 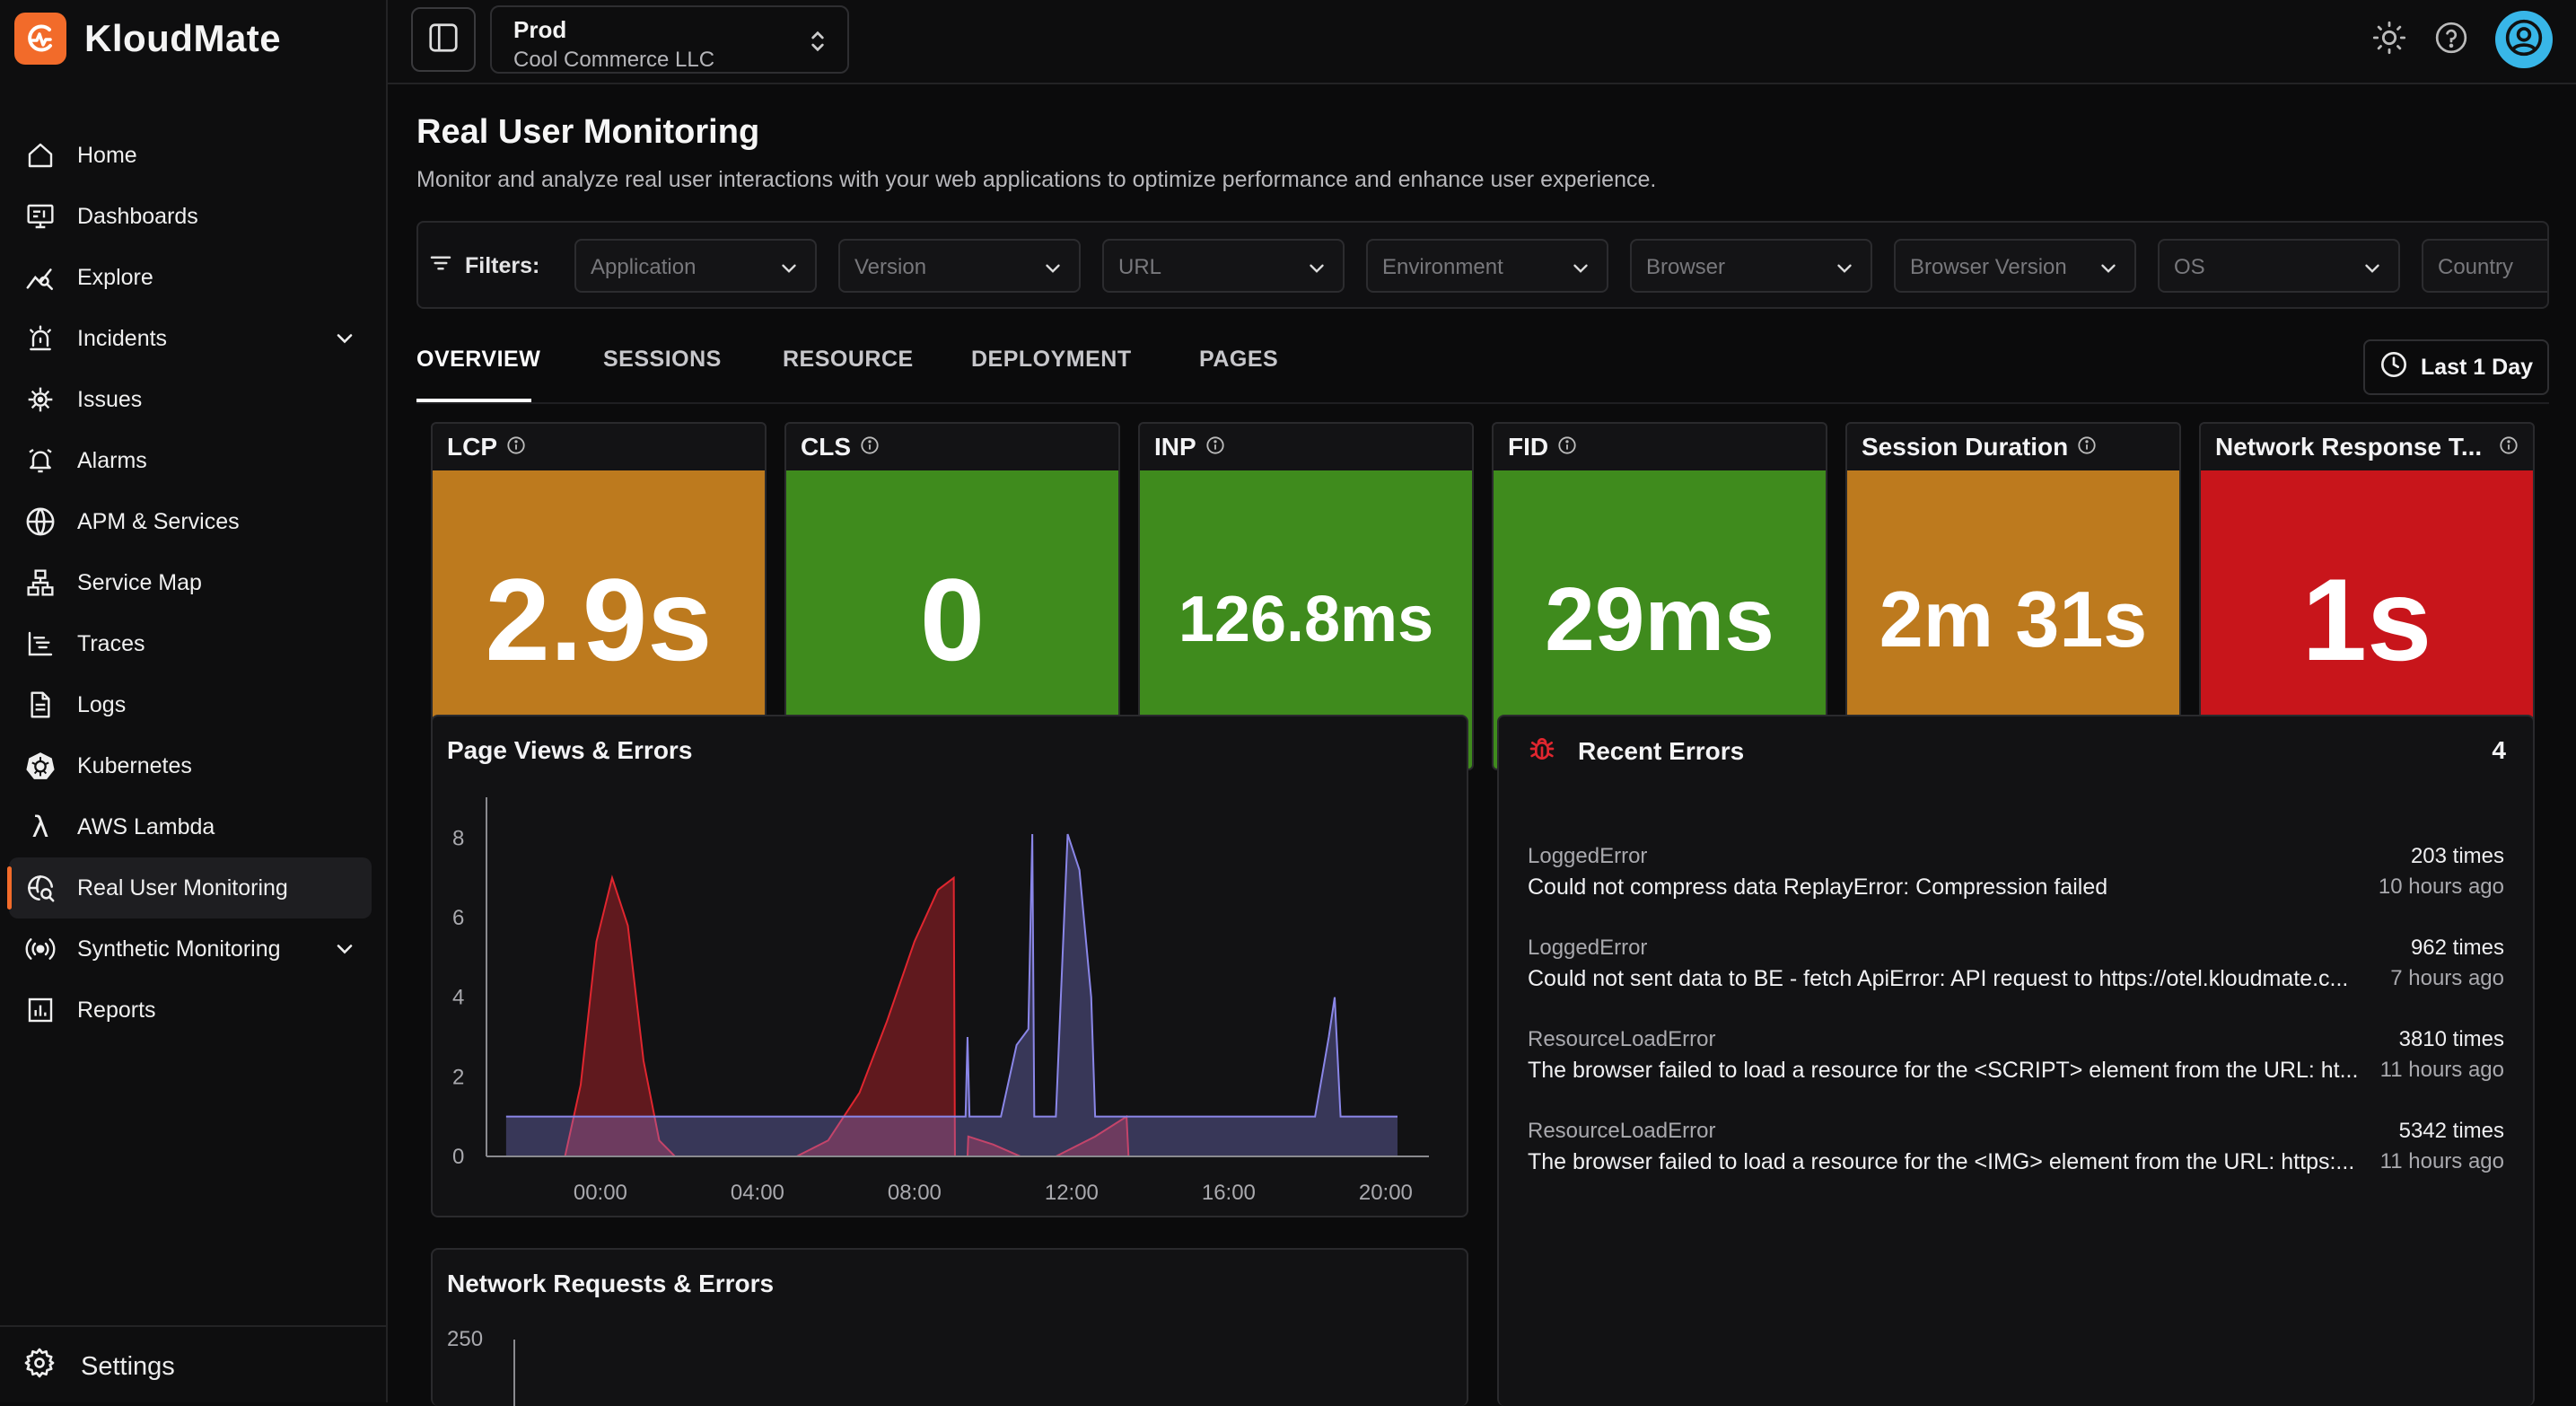 I want to click on error-series-line, so click(x=971, y=1015).